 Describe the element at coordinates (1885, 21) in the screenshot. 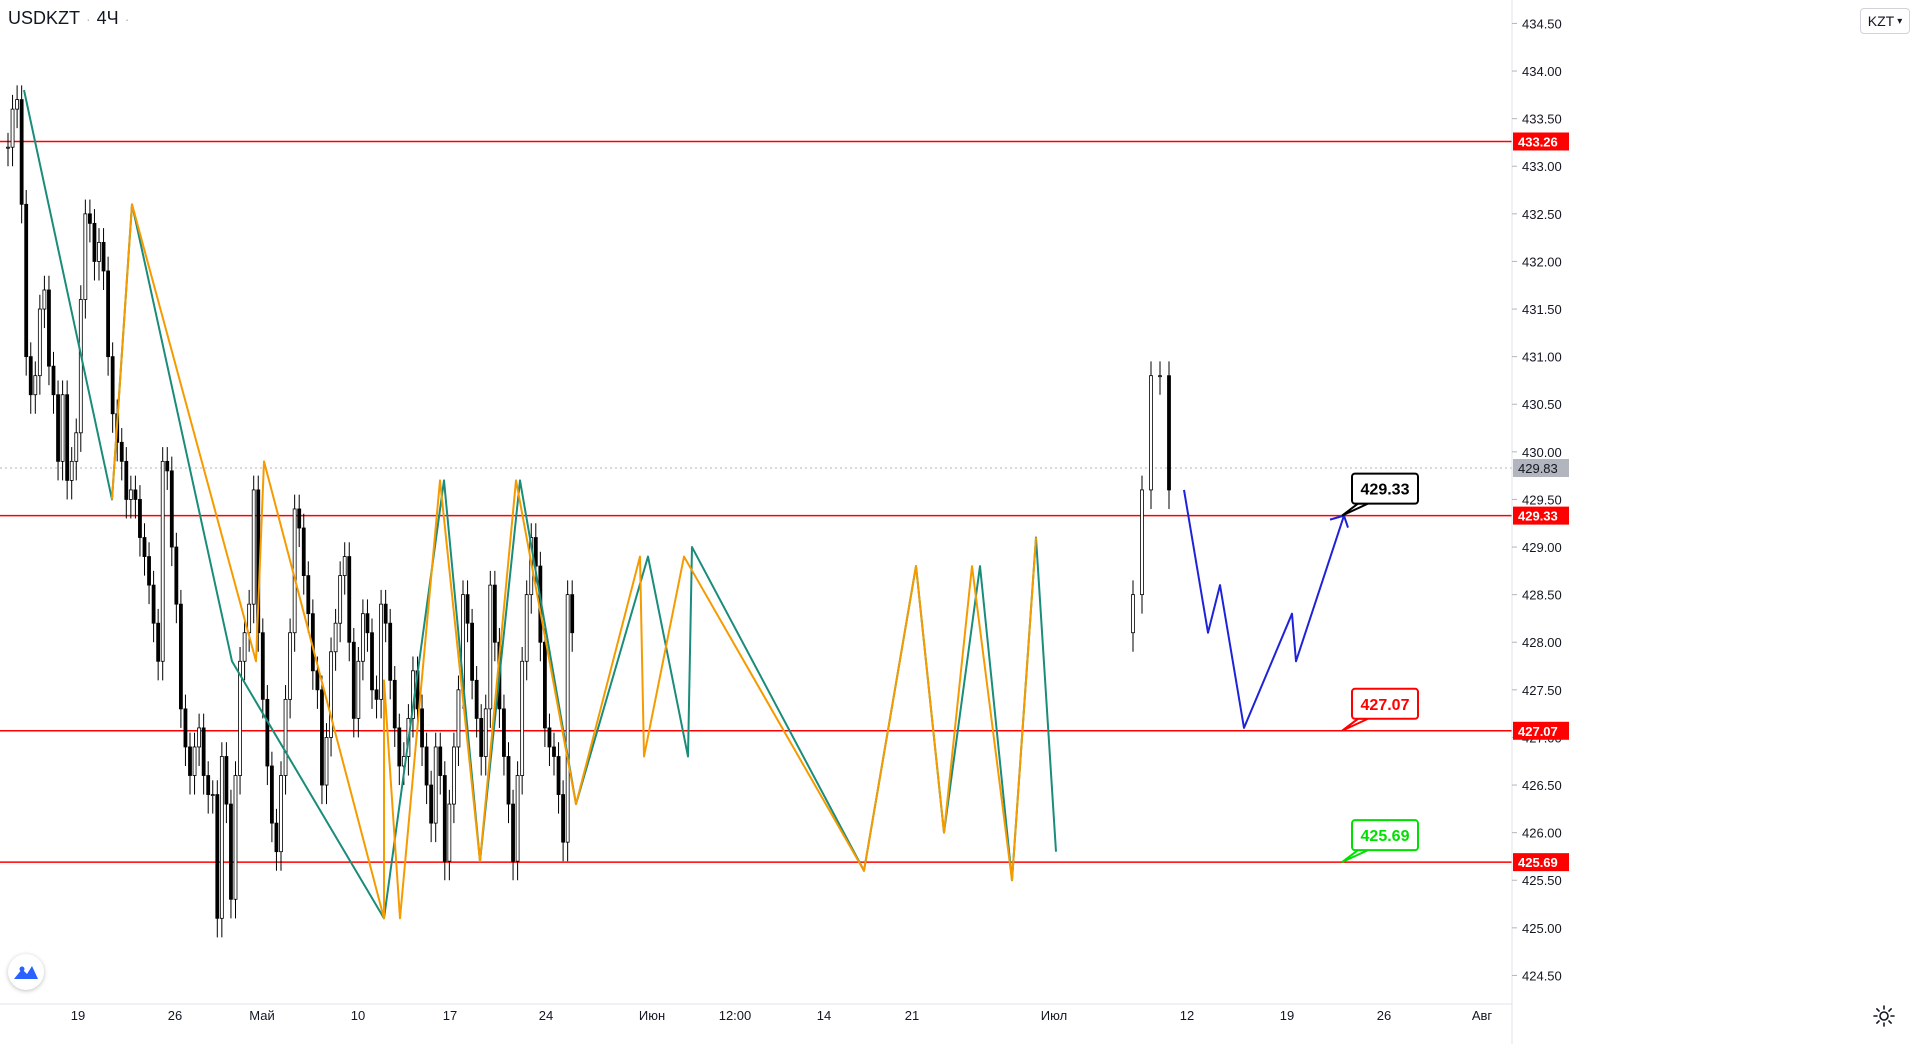

I see `currency-dropdown: KZT ▾` at that location.